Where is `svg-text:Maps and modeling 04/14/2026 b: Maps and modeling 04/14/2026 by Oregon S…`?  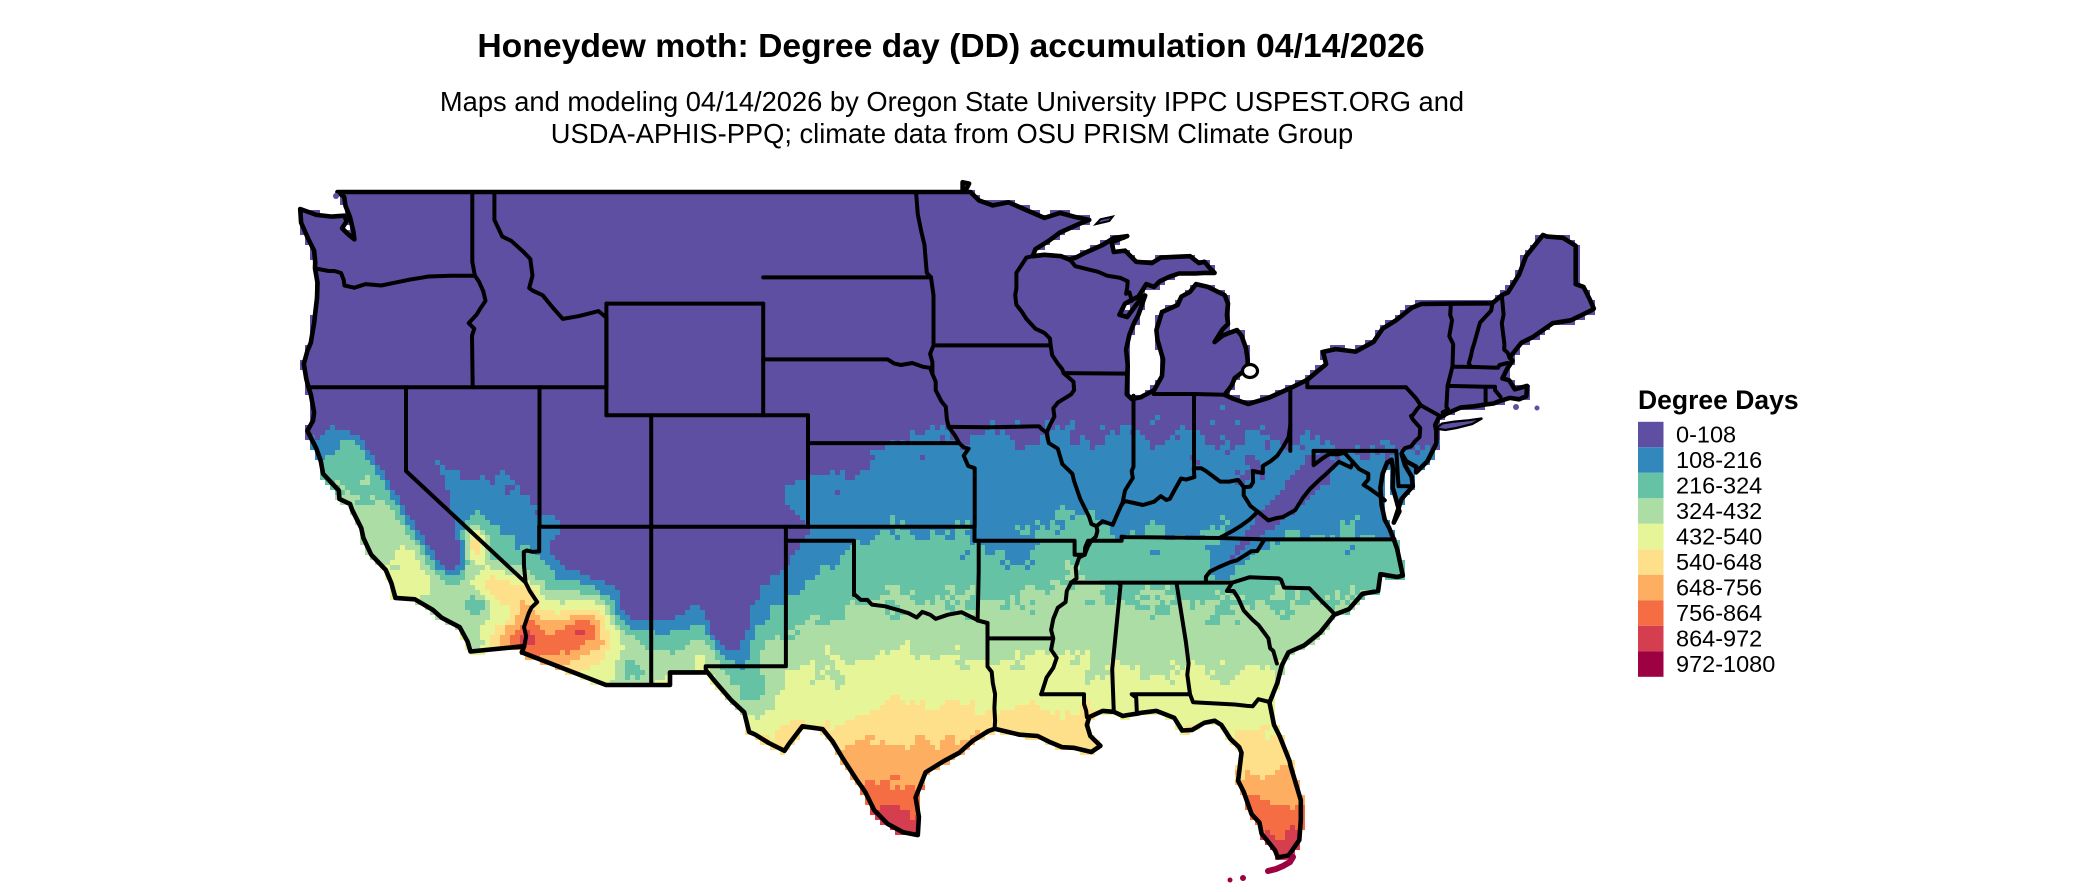 svg-text:Maps and modeling 04/14/2026 b: Maps and modeling 04/14/2026 by Oregon S… is located at coordinates (952, 101).